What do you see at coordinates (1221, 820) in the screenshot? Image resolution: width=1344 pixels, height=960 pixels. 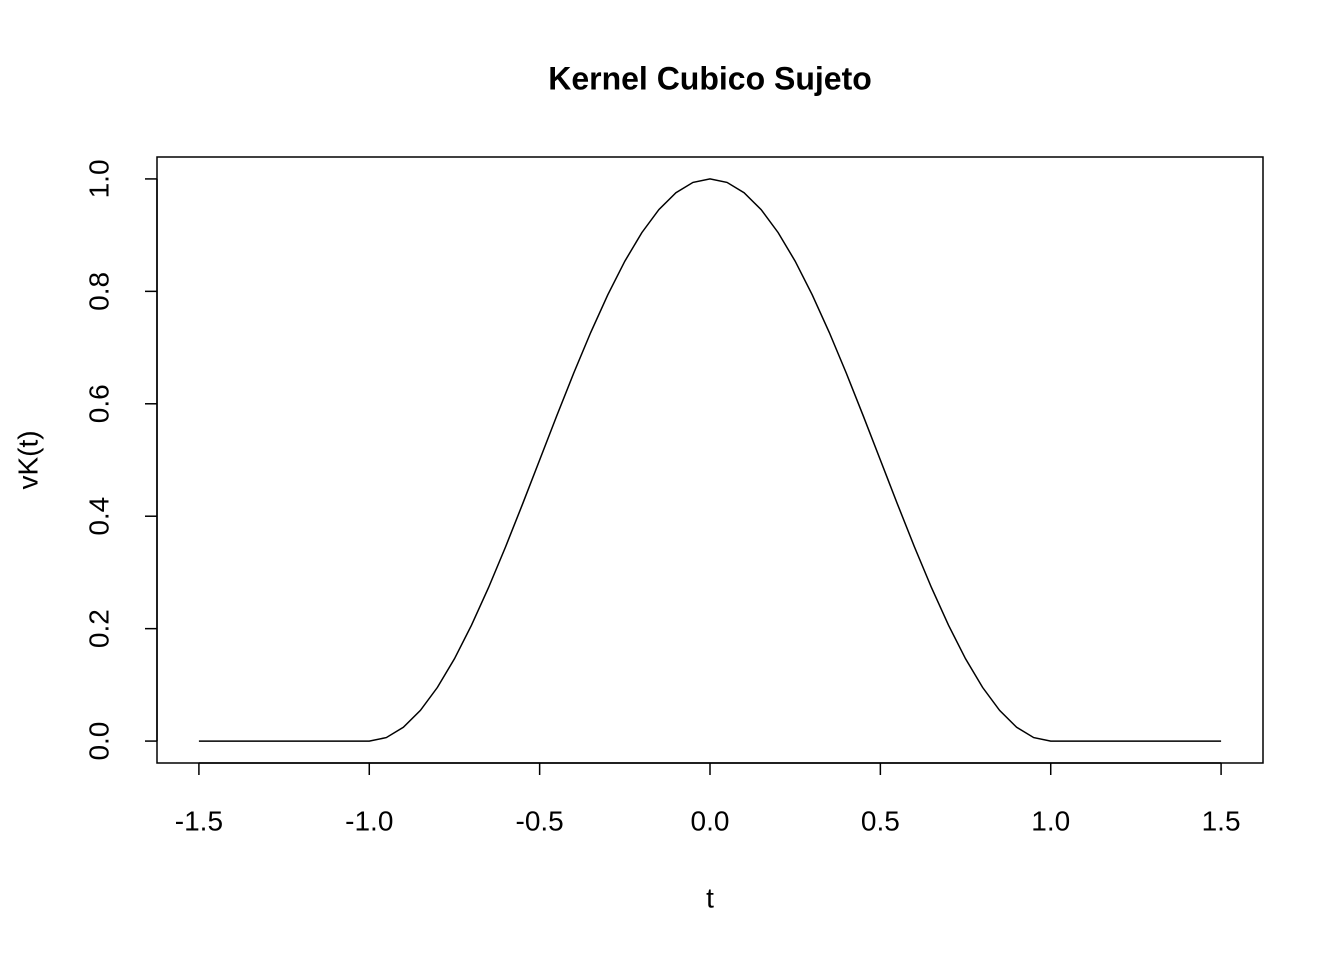 I see `x-tick-label: 1.5` at bounding box center [1221, 820].